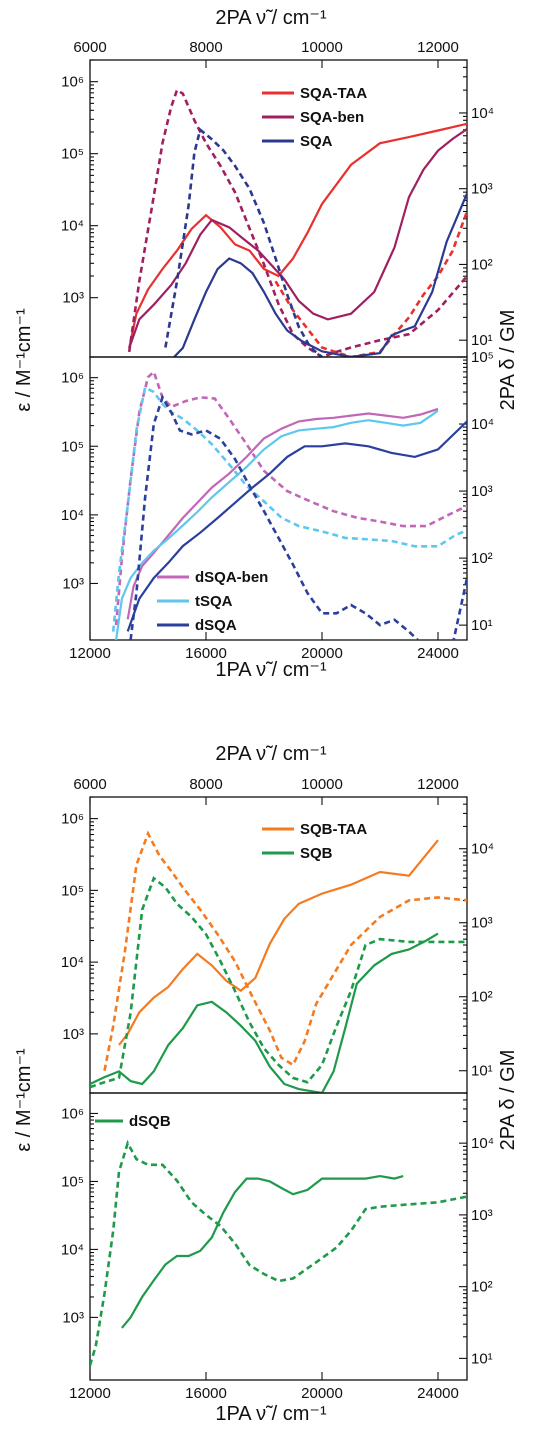 Image resolution: width=534 pixels, height=1431 pixels. Describe the element at coordinates (271, 1414) in the screenshot. I see `bottom-axis-label-1pa-b: 1PA ν̃ / cm⁻¹` at that location.